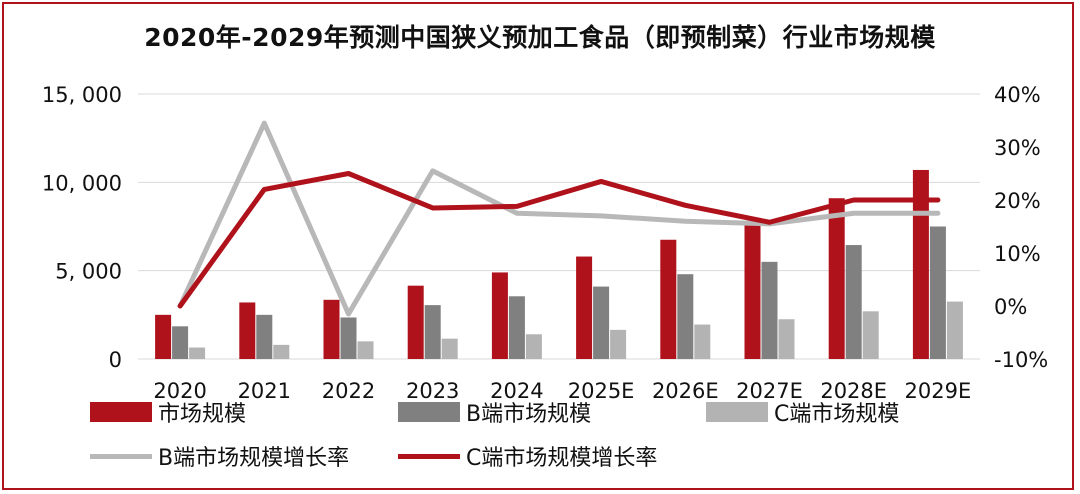  What do you see at coordinates (516, 327) in the screenshot?
I see `bar-B端市场规模-2024` at bounding box center [516, 327].